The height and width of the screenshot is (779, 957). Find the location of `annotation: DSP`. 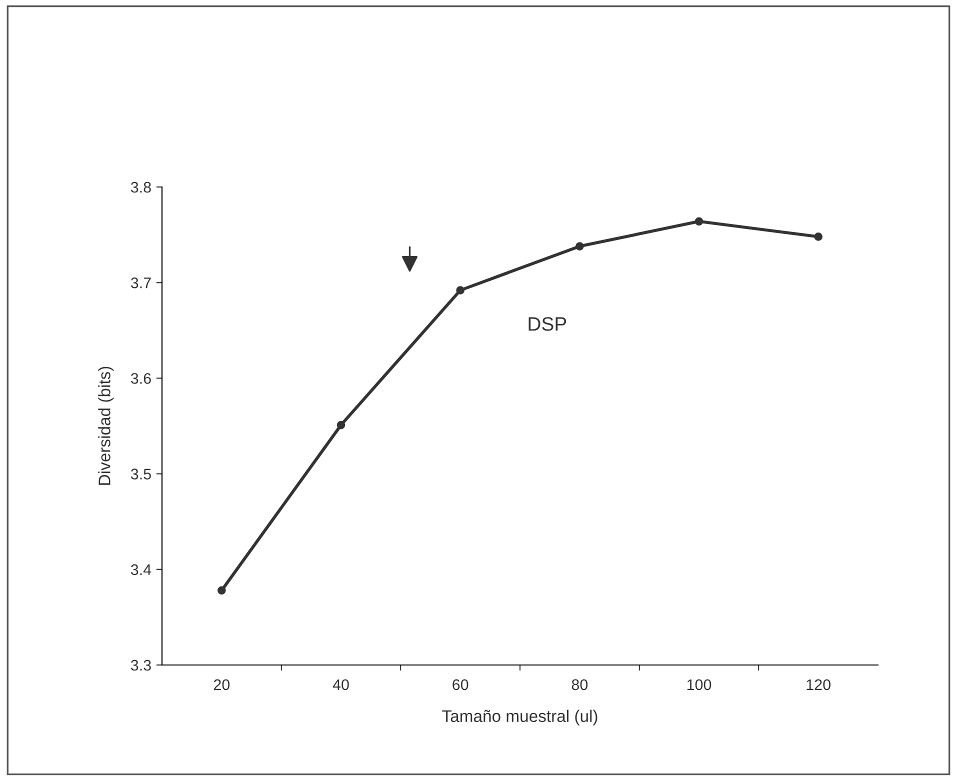

annotation: DSP is located at coordinates (547, 324).